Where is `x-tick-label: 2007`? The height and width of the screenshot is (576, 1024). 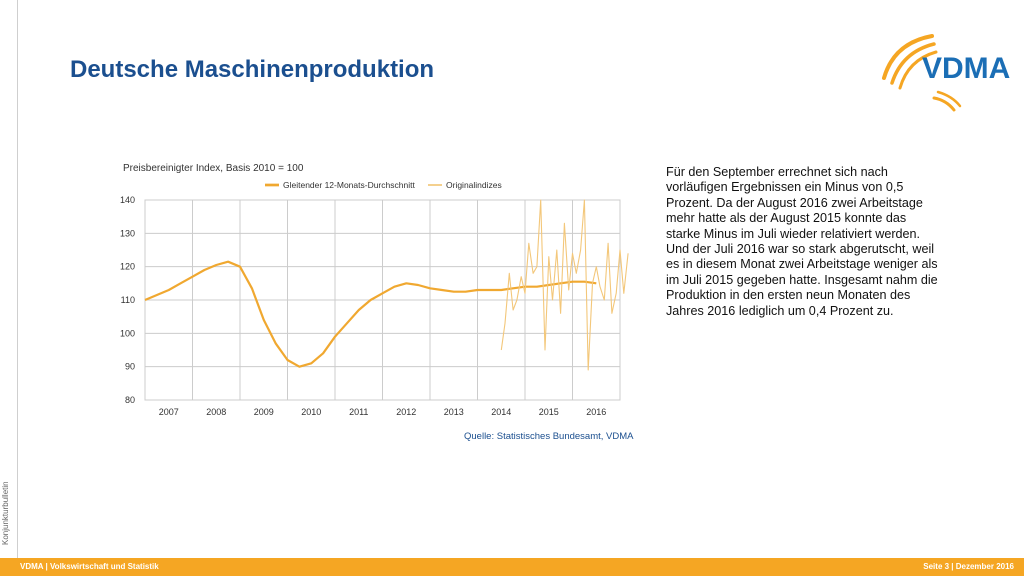 x-tick-label: 2007 is located at coordinates (169, 412).